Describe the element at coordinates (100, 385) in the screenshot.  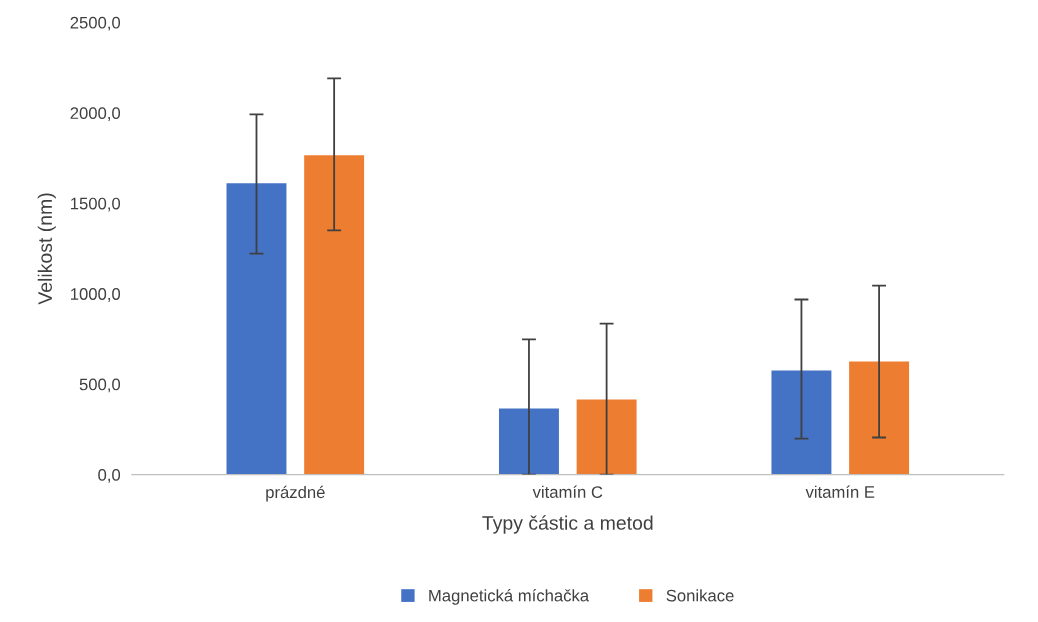
I see `y-tick-label: 500,0` at that location.